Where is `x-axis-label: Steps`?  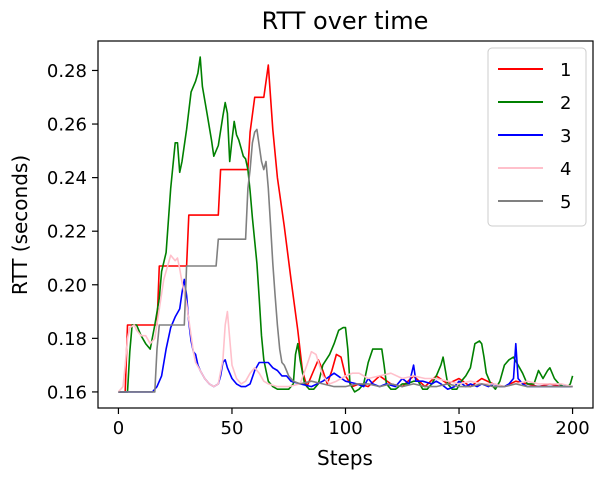 x-axis-label: Steps is located at coordinates (345, 458).